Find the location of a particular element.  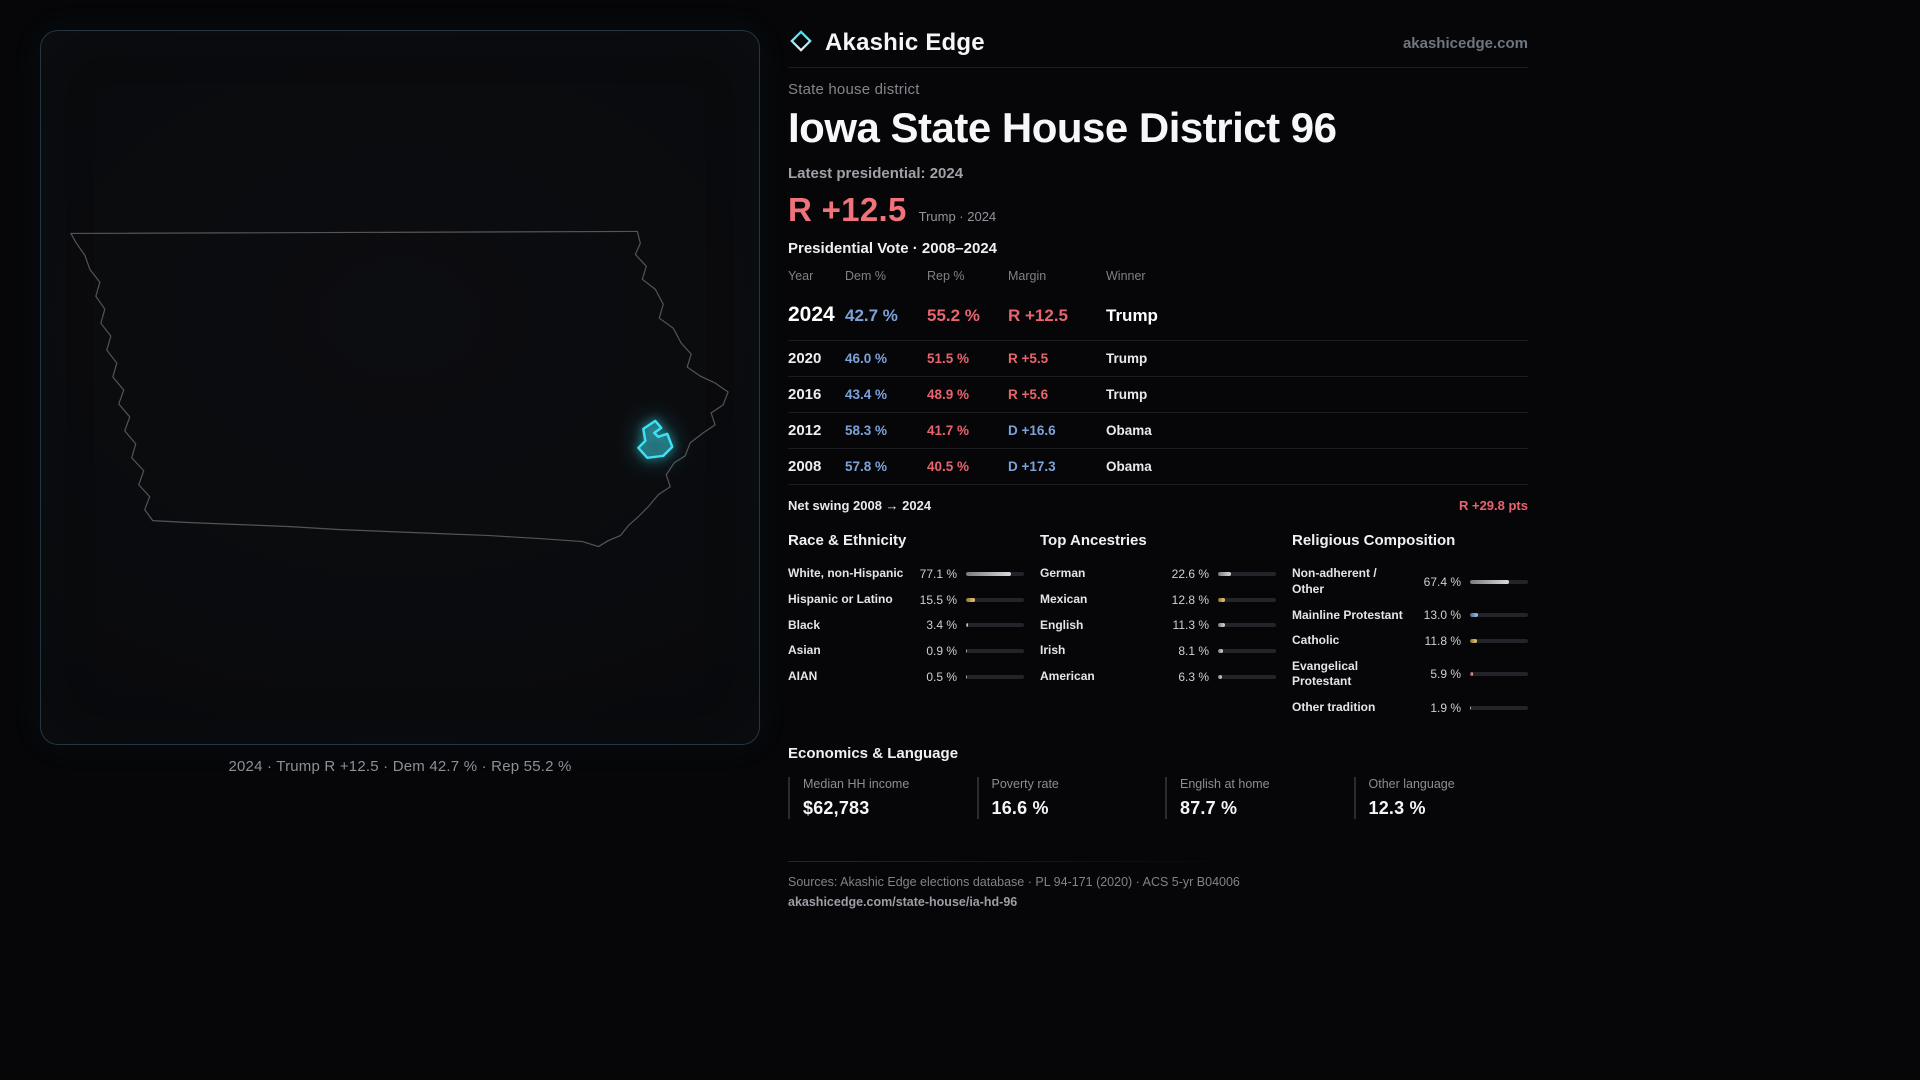

demo-item: Irish 8.1 % is located at coordinates (1158, 651).